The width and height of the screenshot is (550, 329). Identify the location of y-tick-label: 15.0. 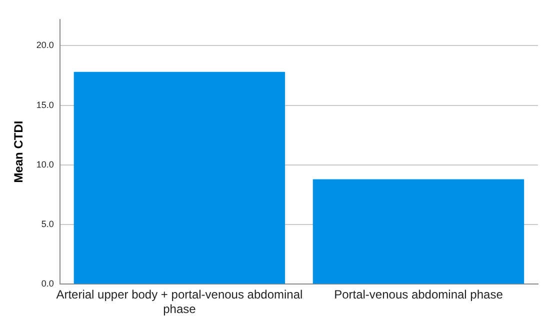
(45, 105).